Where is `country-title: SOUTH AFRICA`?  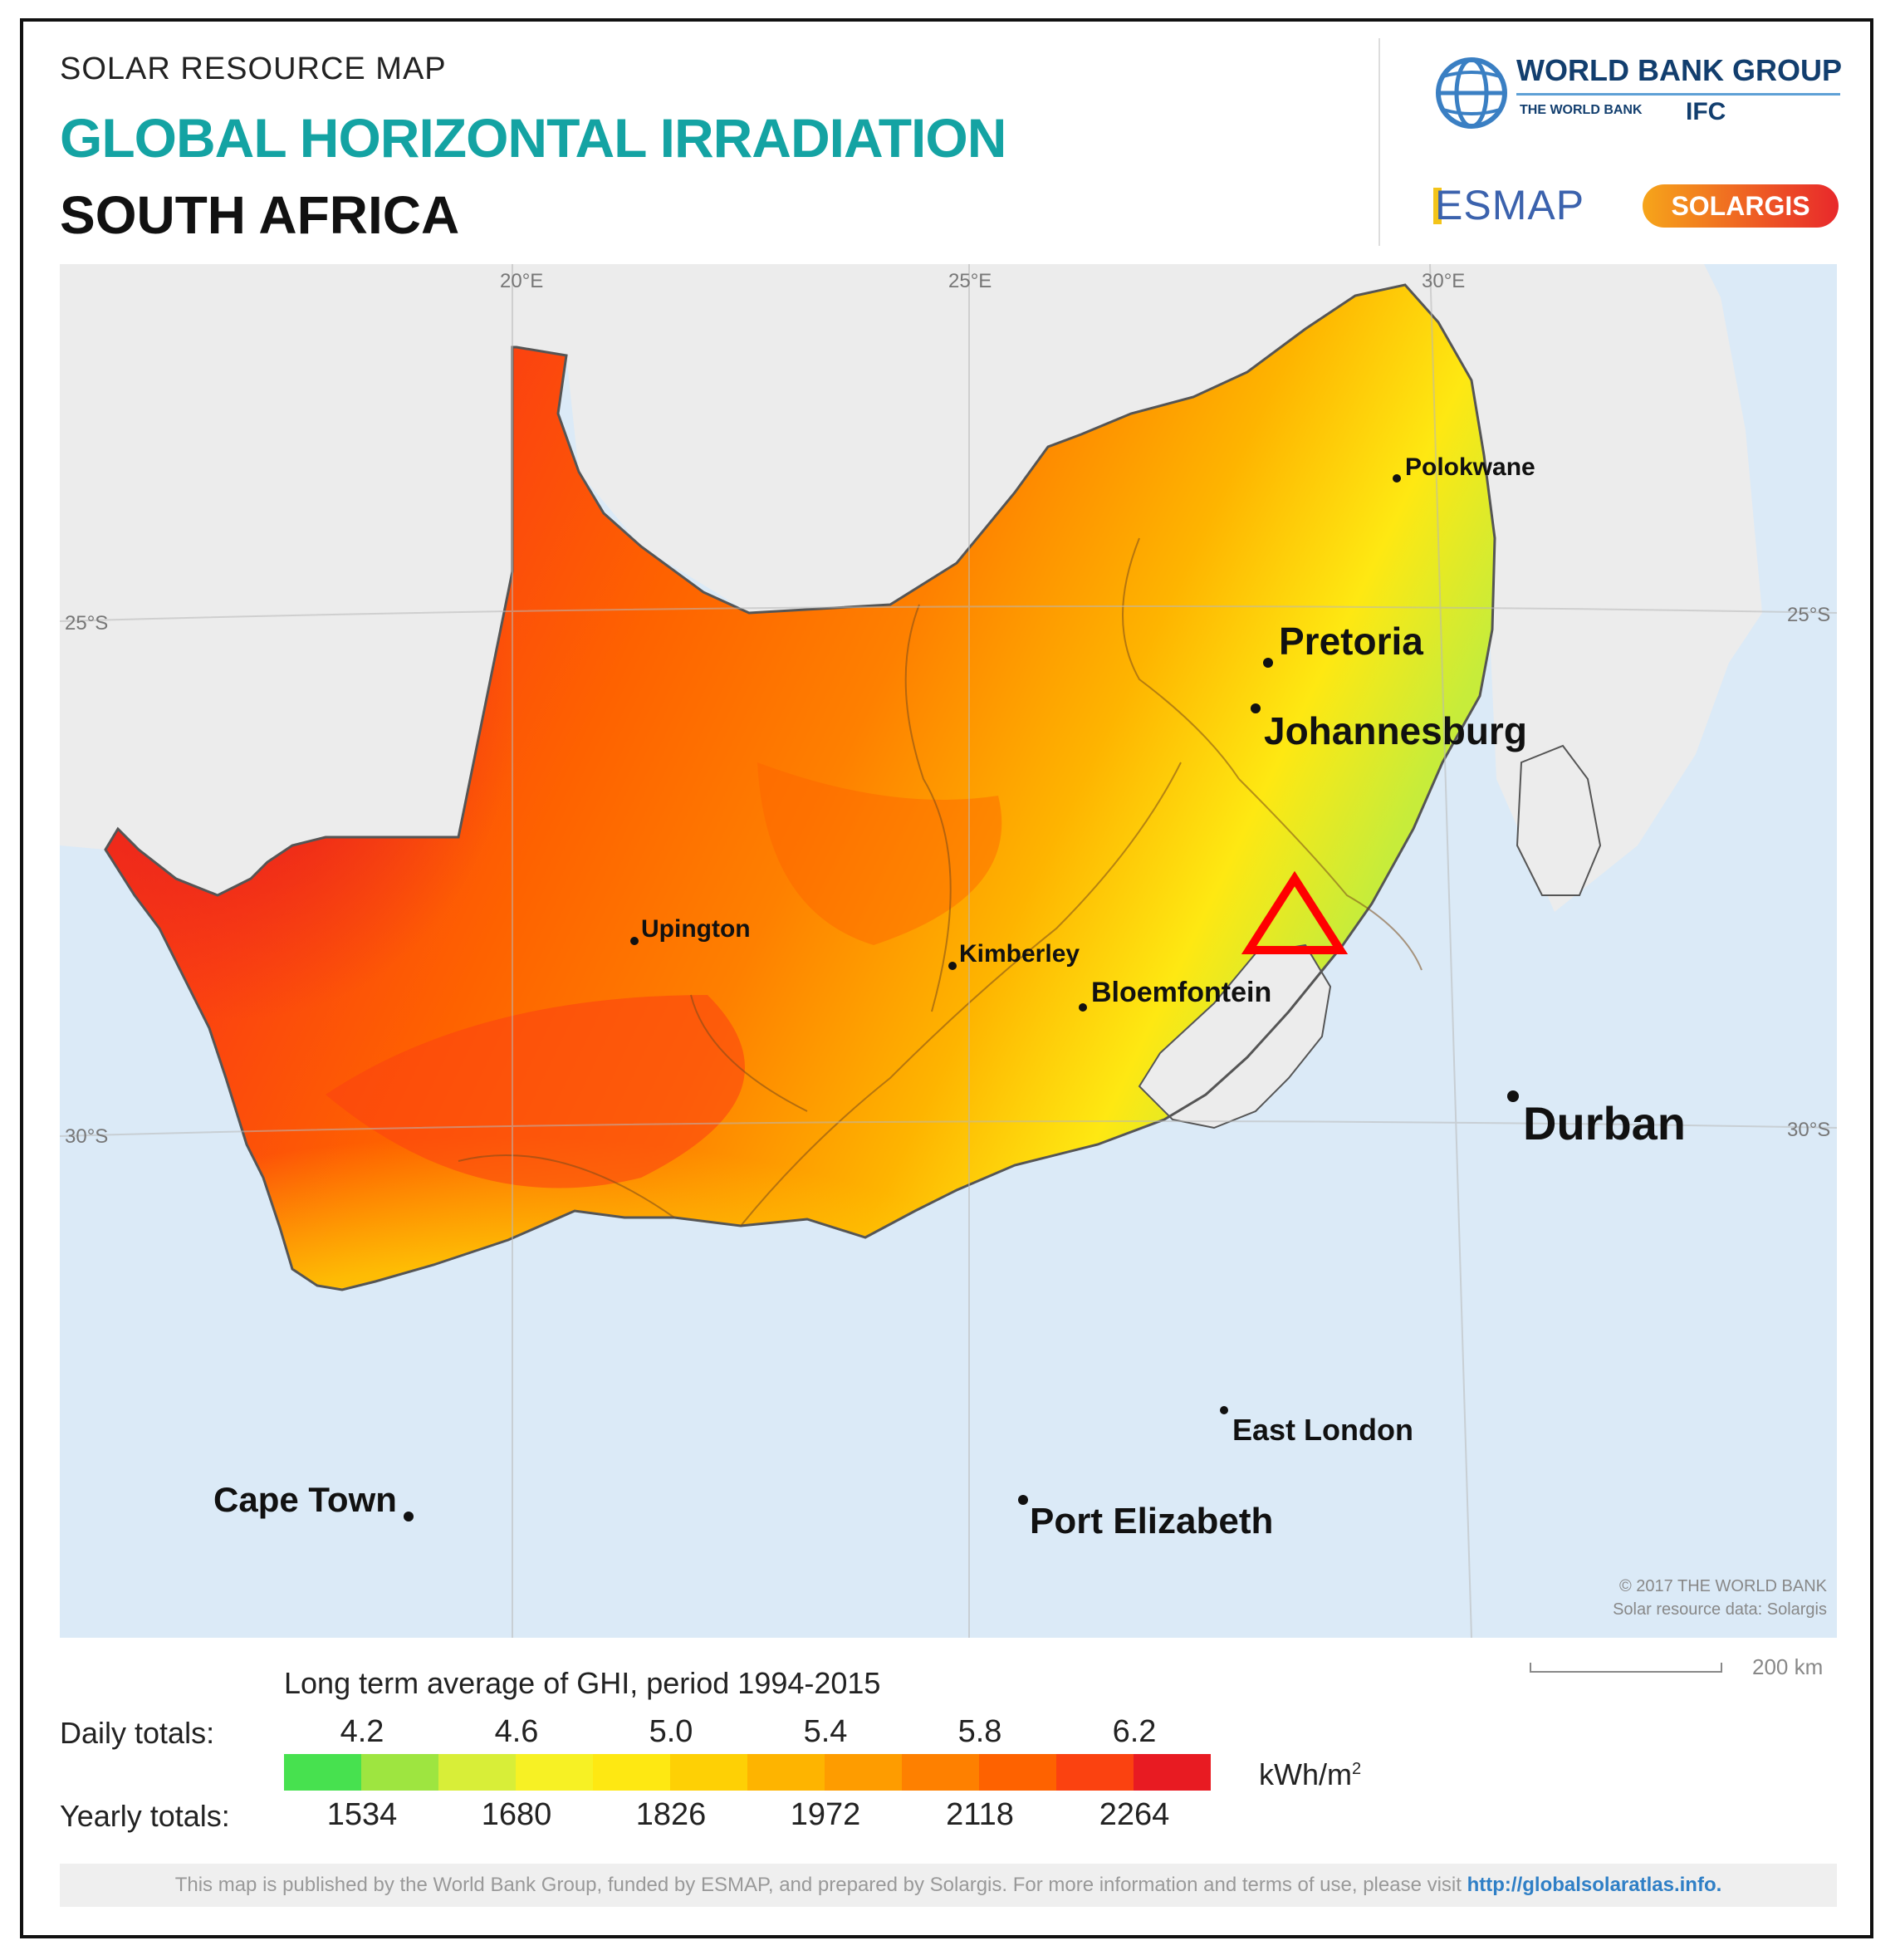
country-title: SOUTH AFRICA is located at coordinates (260, 215).